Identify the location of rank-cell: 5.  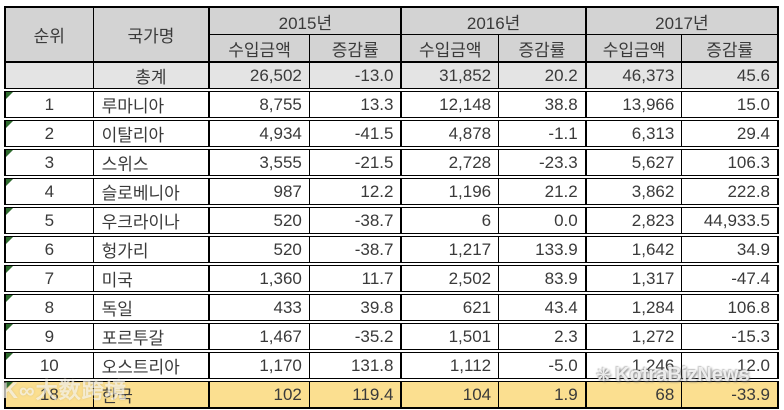
(49, 220).